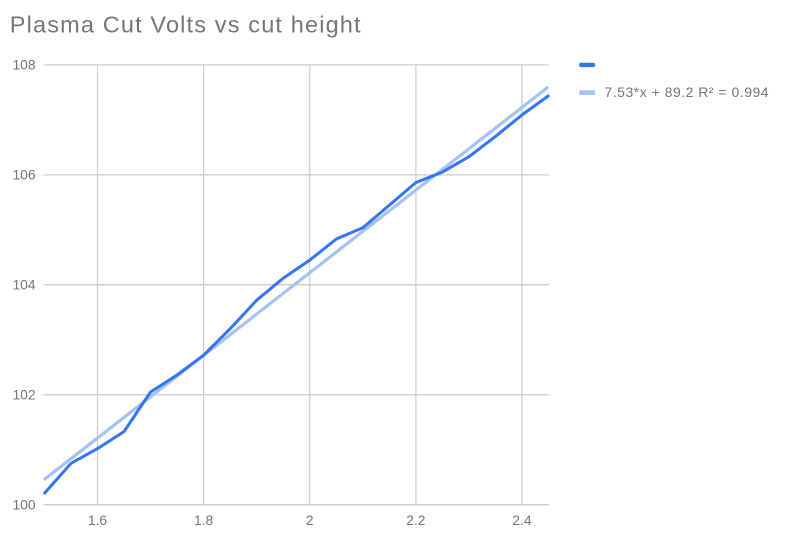 The height and width of the screenshot is (543, 787). What do you see at coordinates (23, 504) in the screenshot?
I see `svg-text: 100` at bounding box center [23, 504].